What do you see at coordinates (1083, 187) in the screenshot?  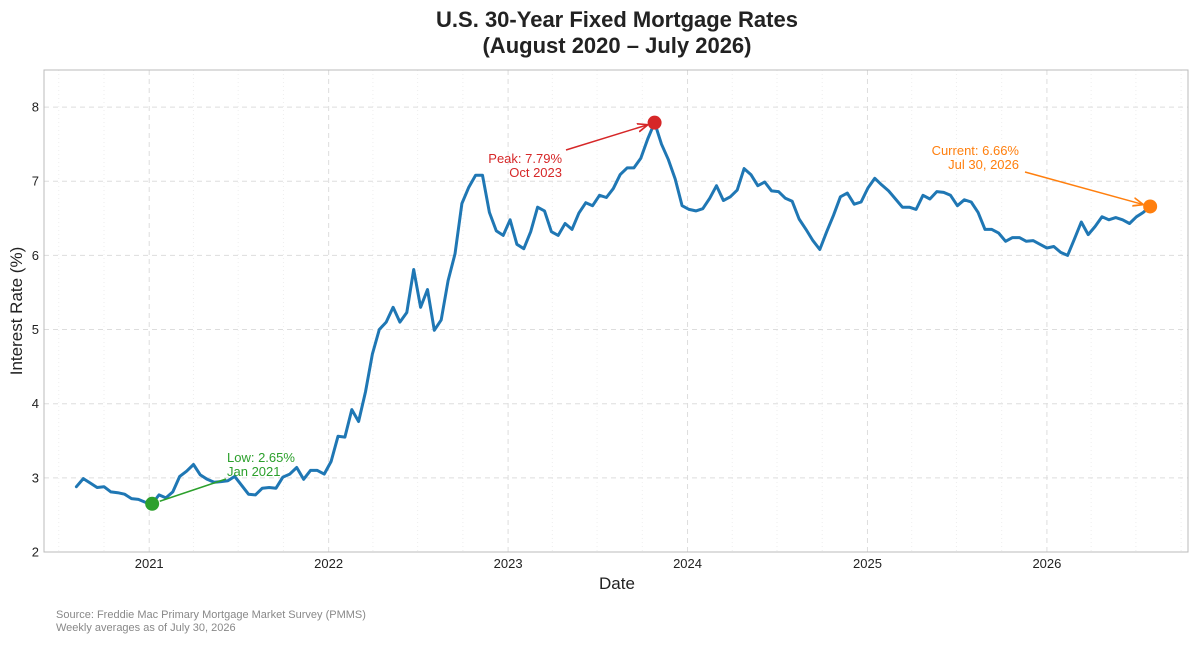 I see `current-annotation-arrow` at bounding box center [1083, 187].